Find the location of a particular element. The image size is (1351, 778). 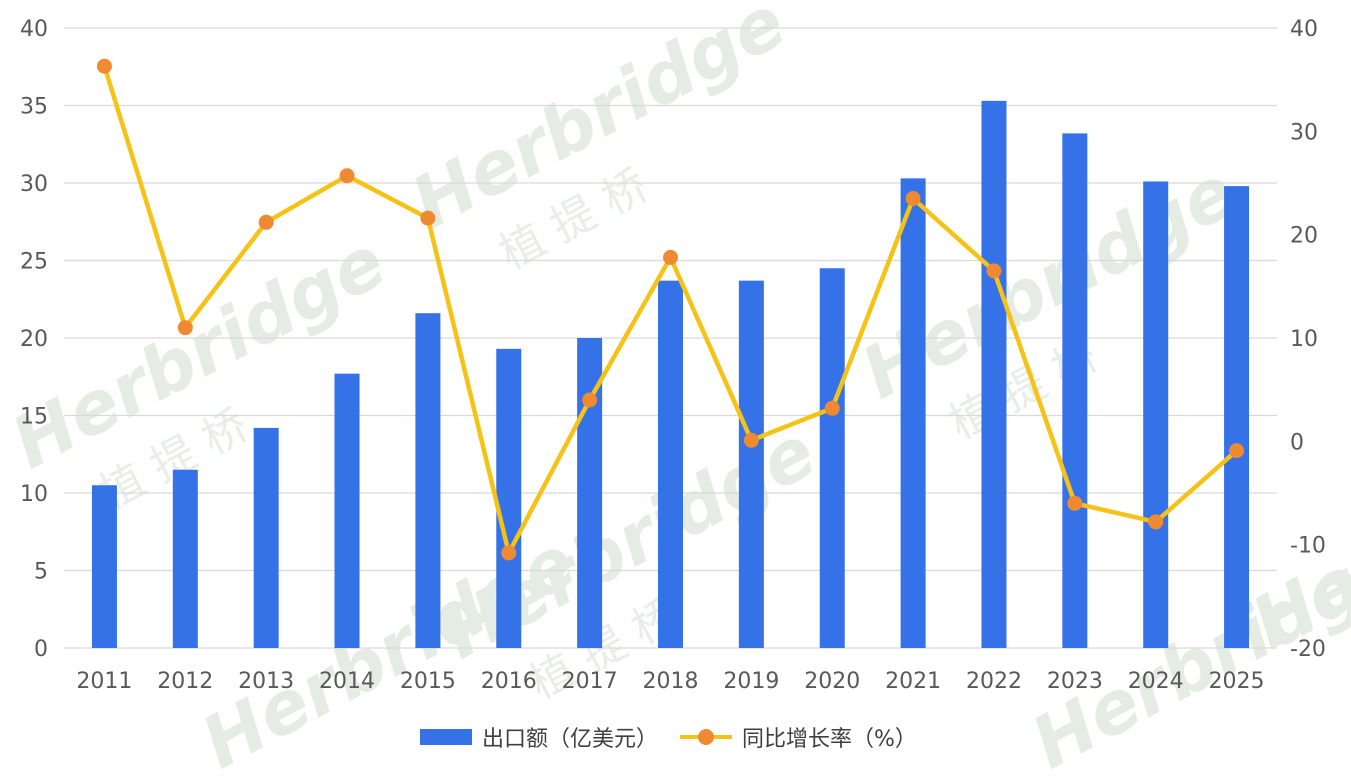

x-tick-label: 2021 is located at coordinates (913, 681).